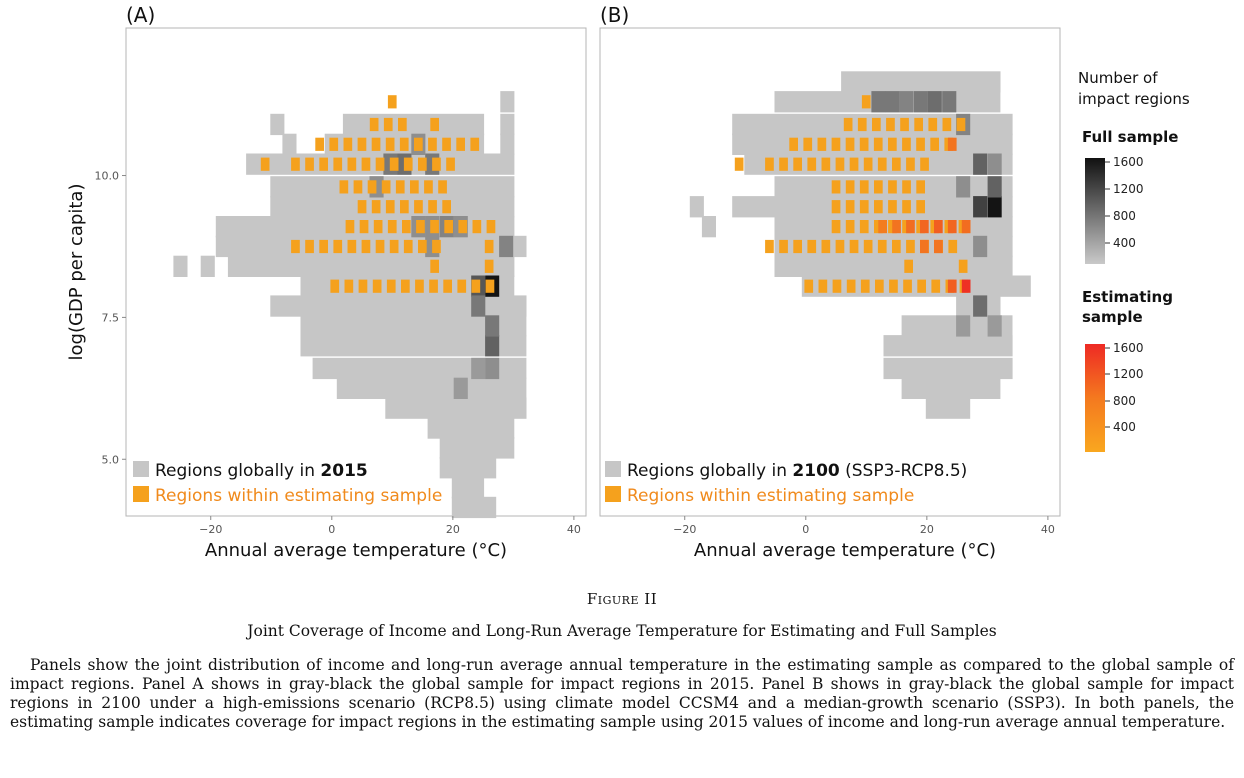 The image size is (1244, 778). Describe the element at coordinates (140, 15) in the screenshot. I see `panel-a-label: (A)` at that location.